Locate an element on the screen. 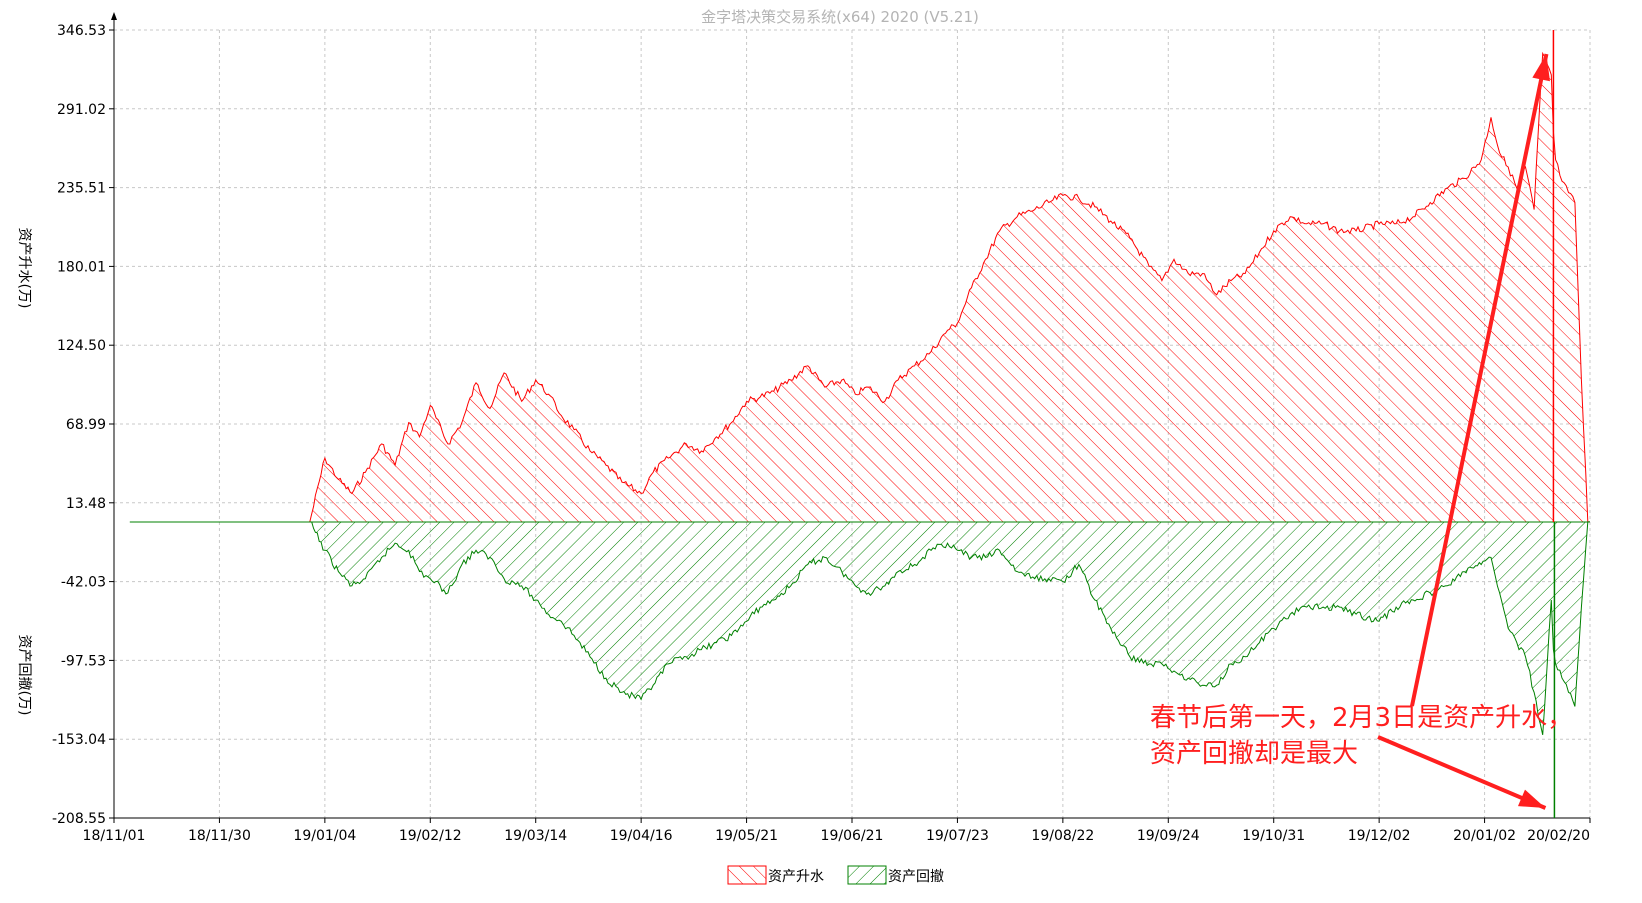 The image size is (1642, 903). y-tick-label: 291.02 is located at coordinates (81, 110).